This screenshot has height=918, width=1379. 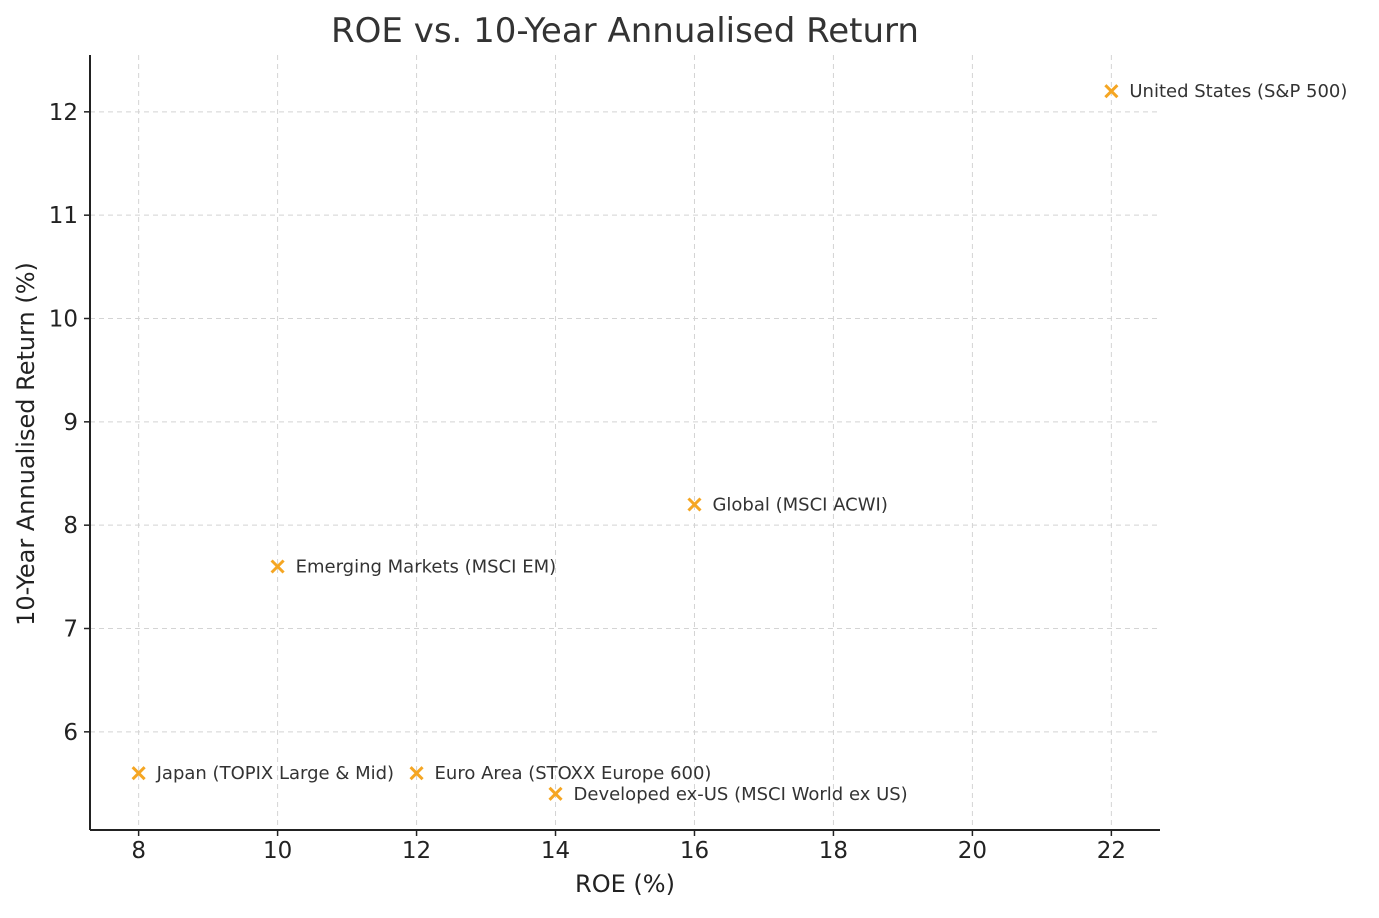 What do you see at coordinates (625, 31) in the screenshot?
I see `chart-title: ROE vs. 10-Year Annualised Return` at bounding box center [625, 31].